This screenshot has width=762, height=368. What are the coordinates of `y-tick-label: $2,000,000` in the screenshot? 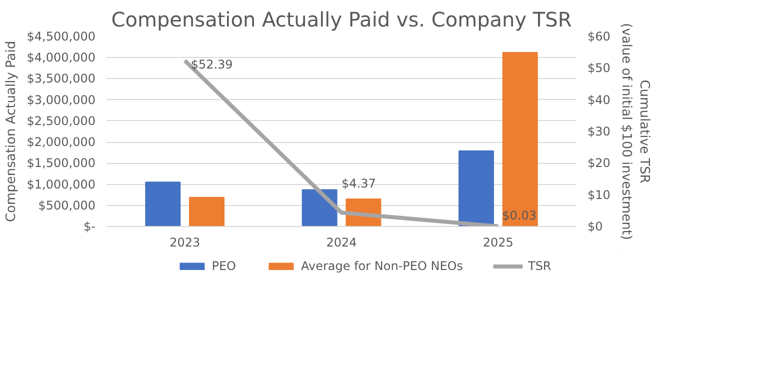 It's located at (61, 142).